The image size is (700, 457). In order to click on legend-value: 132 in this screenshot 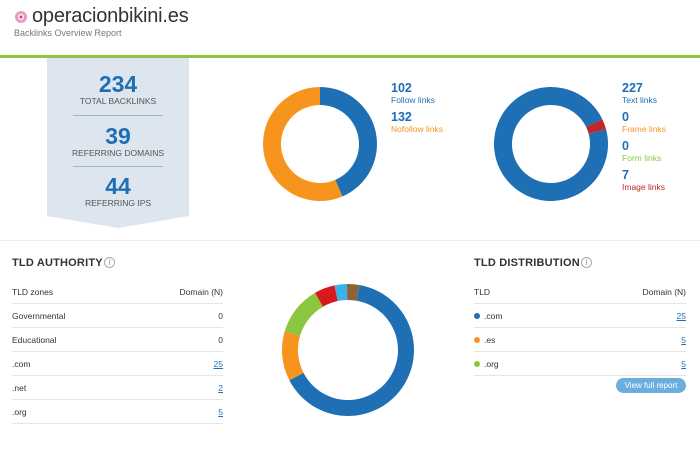, I will do `click(401, 117)`.